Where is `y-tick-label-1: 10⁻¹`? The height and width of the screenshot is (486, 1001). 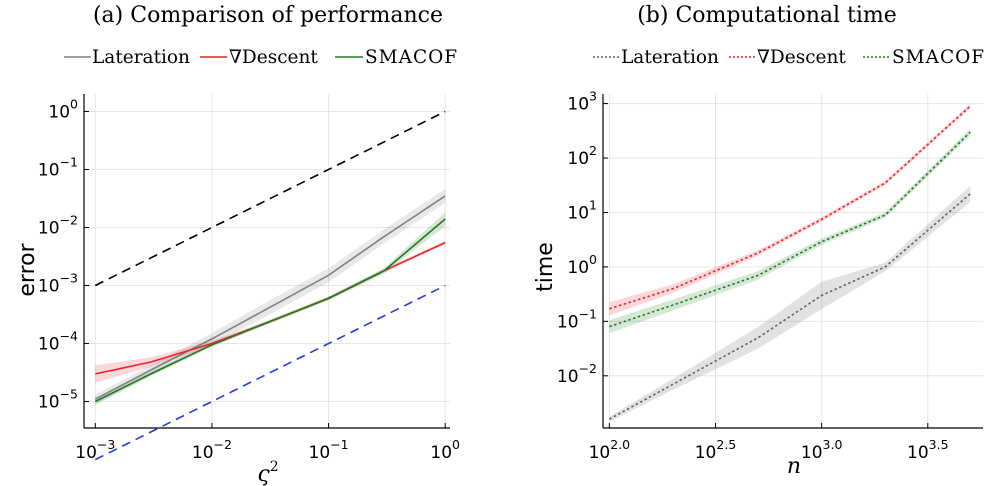
y-tick-label-1: 10⁻¹ is located at coordinates (577, 319).